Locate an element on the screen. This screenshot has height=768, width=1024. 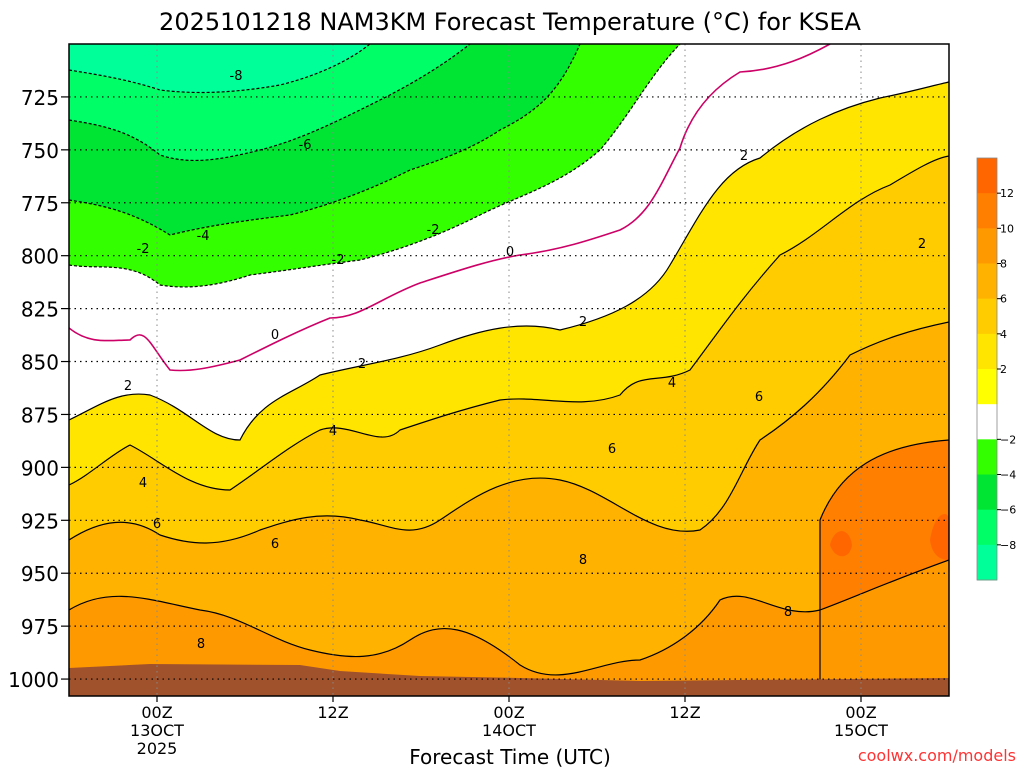
ground is located at coordinates (509, 680).